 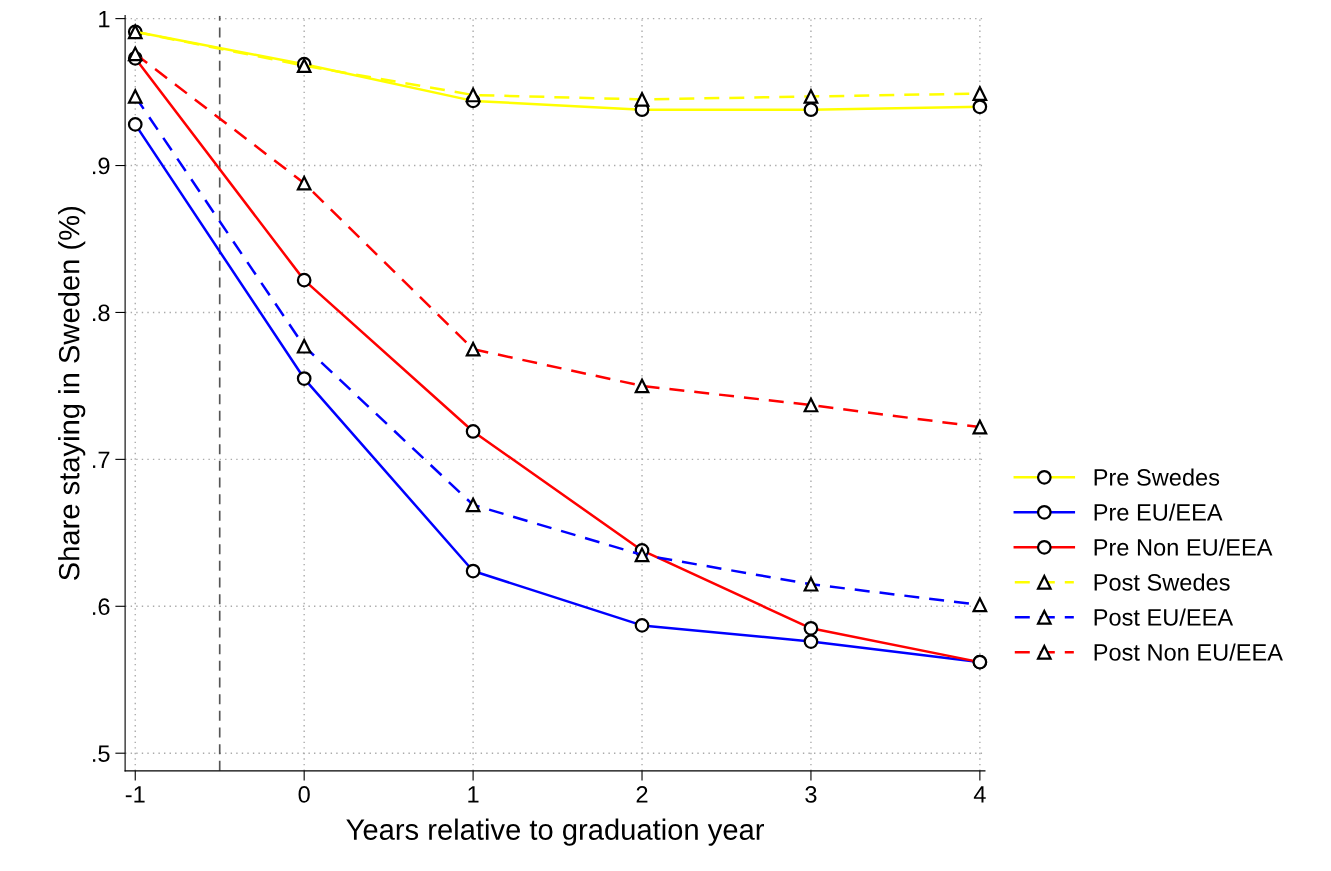 I want to click on y-tick-label: .8, so click(x=101, y=313).